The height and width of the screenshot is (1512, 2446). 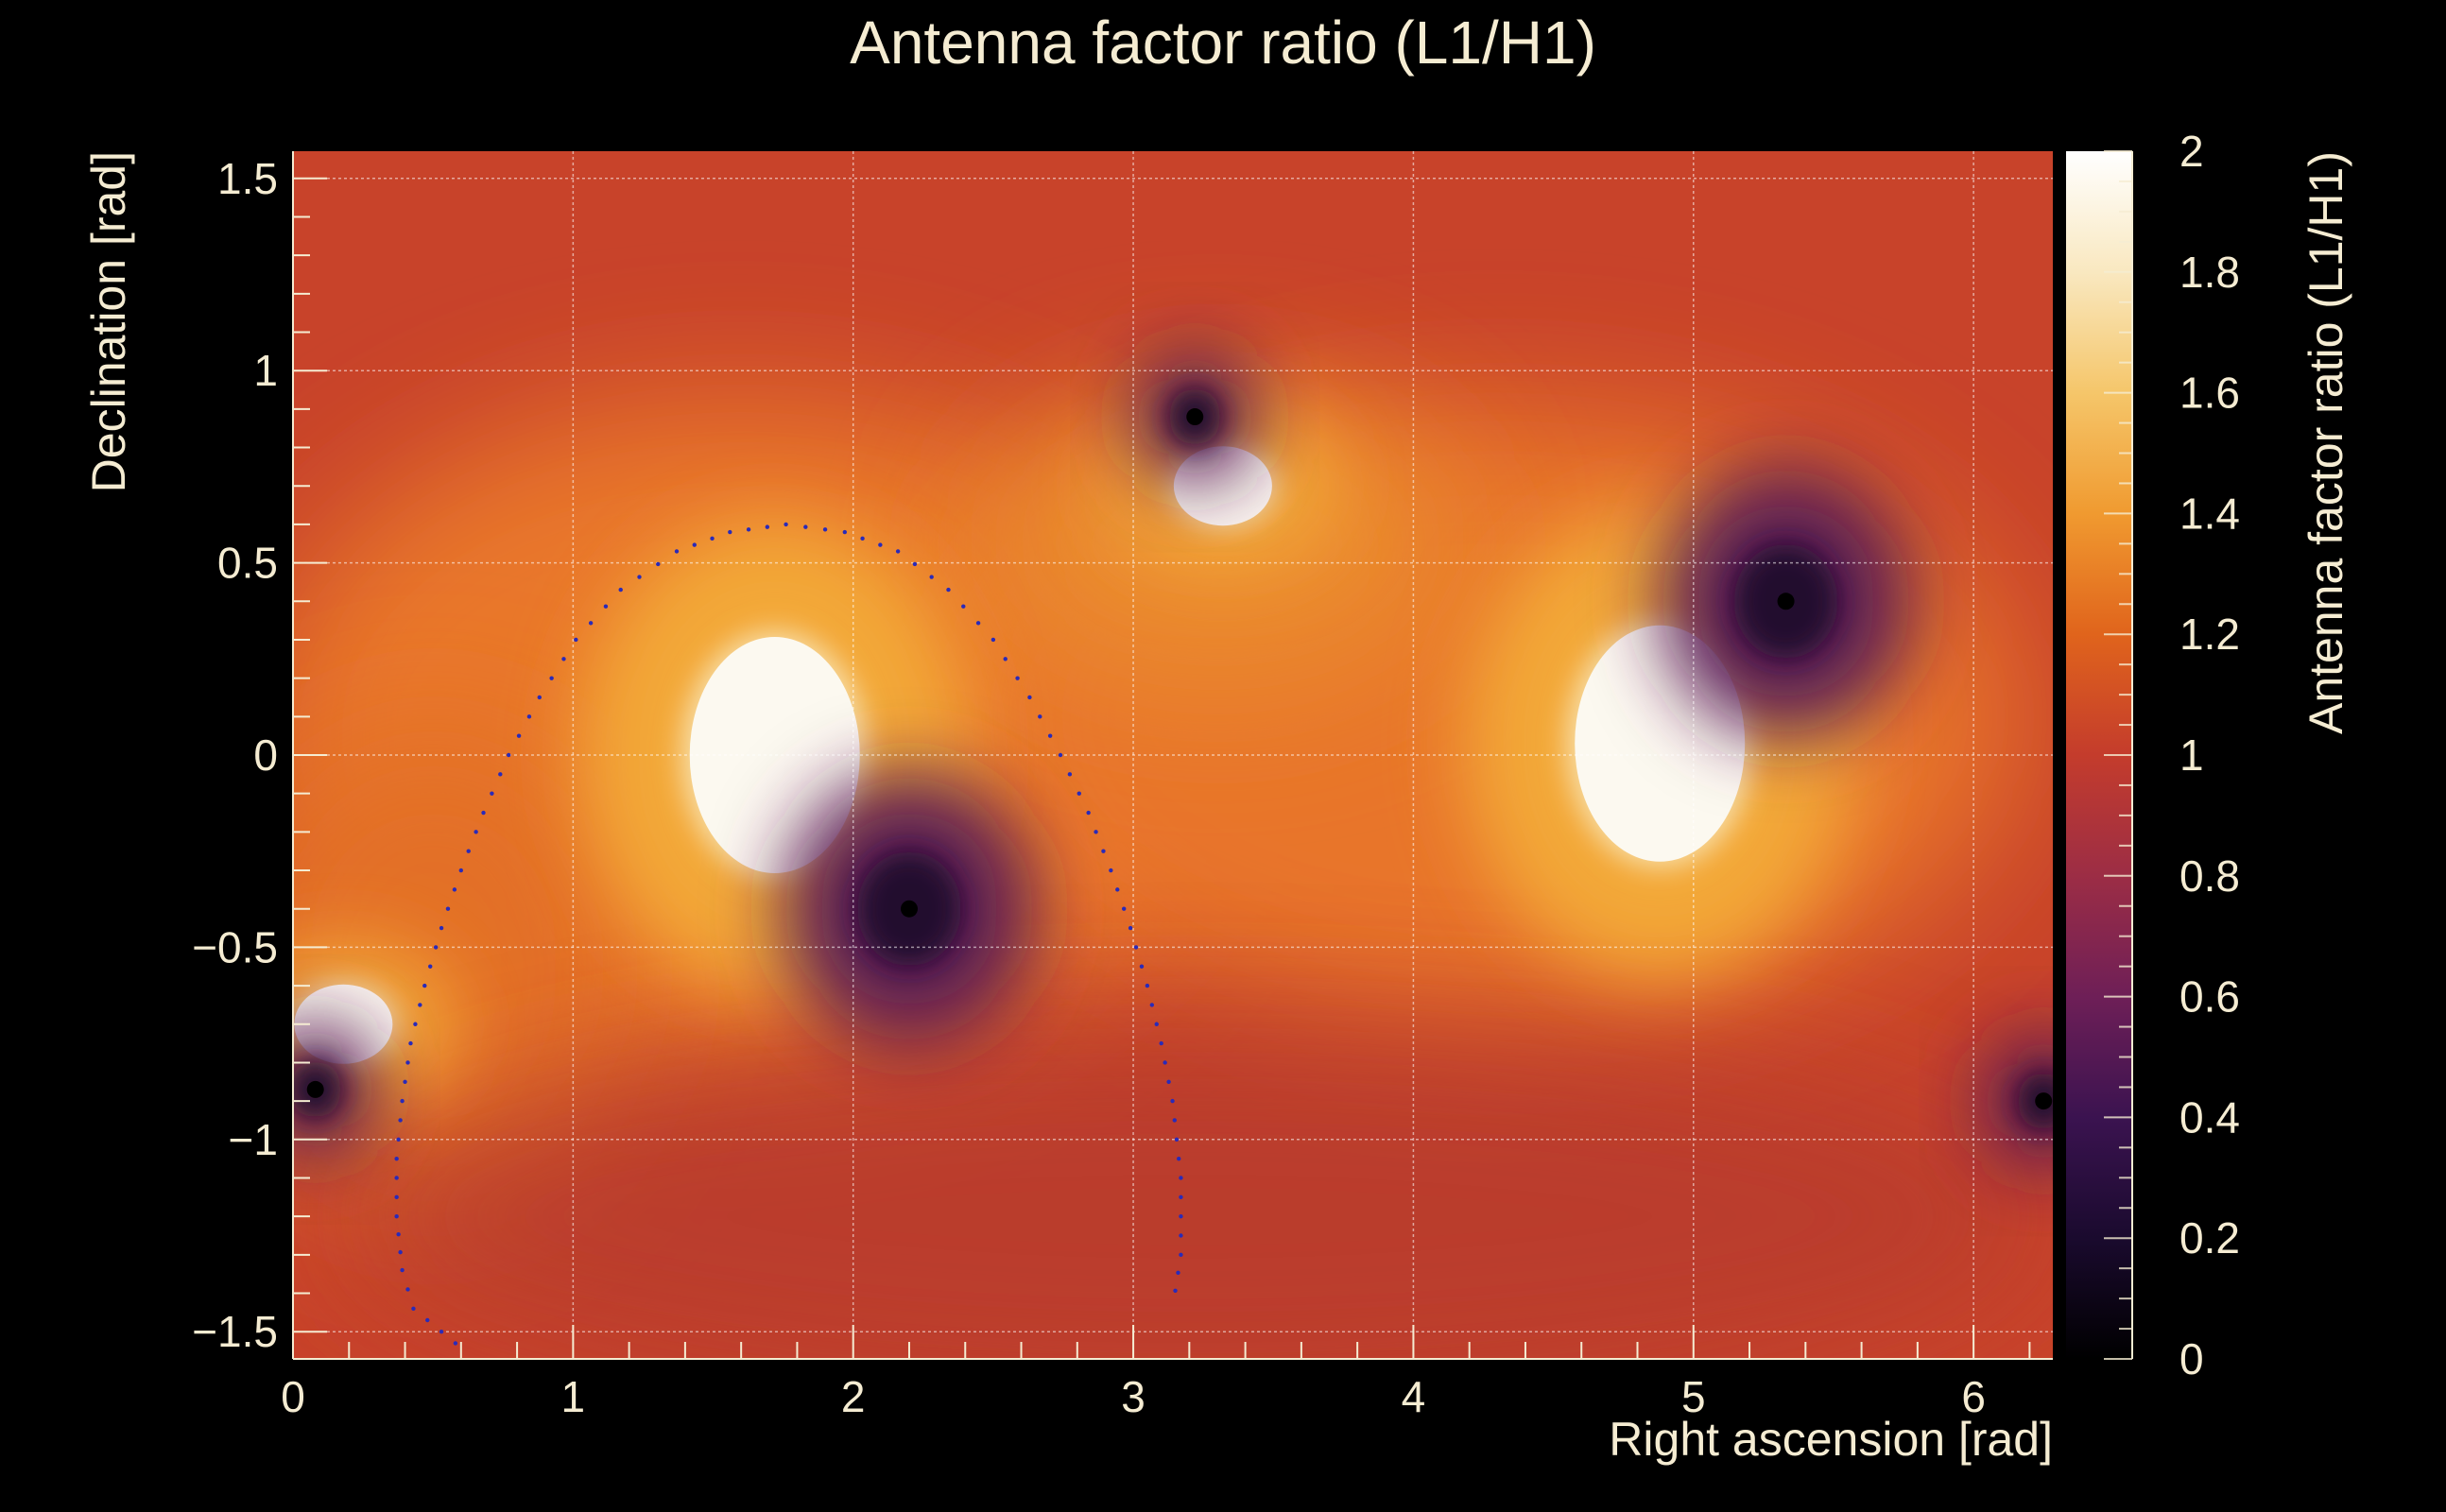 What do you see at coordinates (235, 946) in the screenshot?
I see `y-tick-label: −0.5` at bounding box center [235, 946].